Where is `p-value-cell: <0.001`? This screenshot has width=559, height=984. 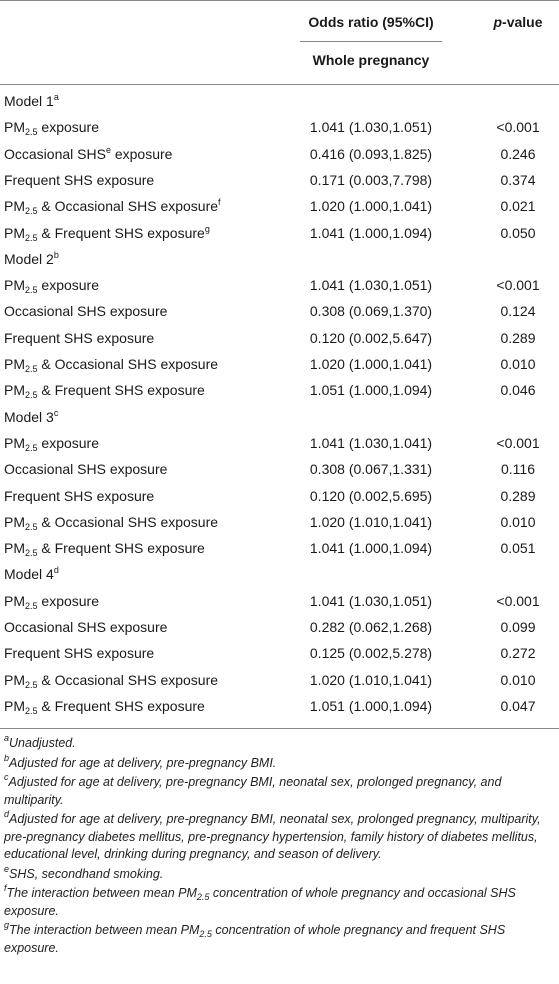 p-value-cell: <0.001 is located at coordinates (518, 285).